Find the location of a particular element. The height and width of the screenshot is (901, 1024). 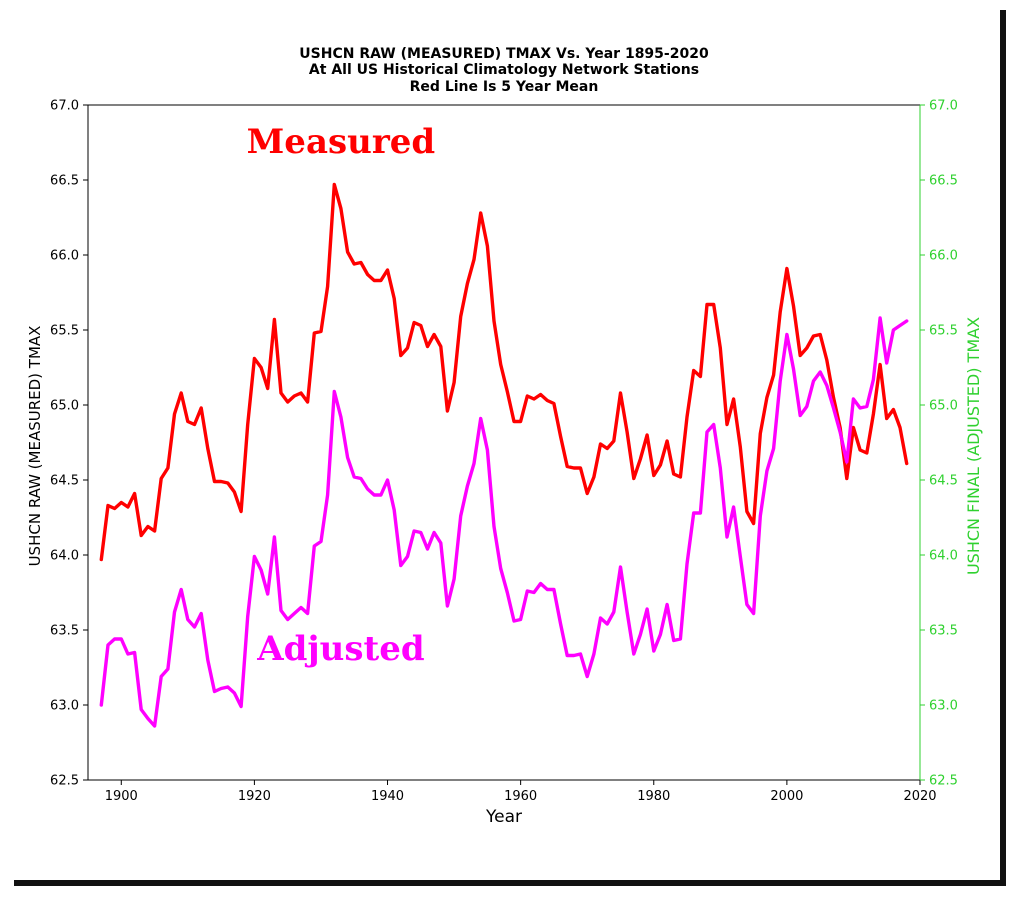

annotation-measured: Measured is located at coordinates (341, 142).